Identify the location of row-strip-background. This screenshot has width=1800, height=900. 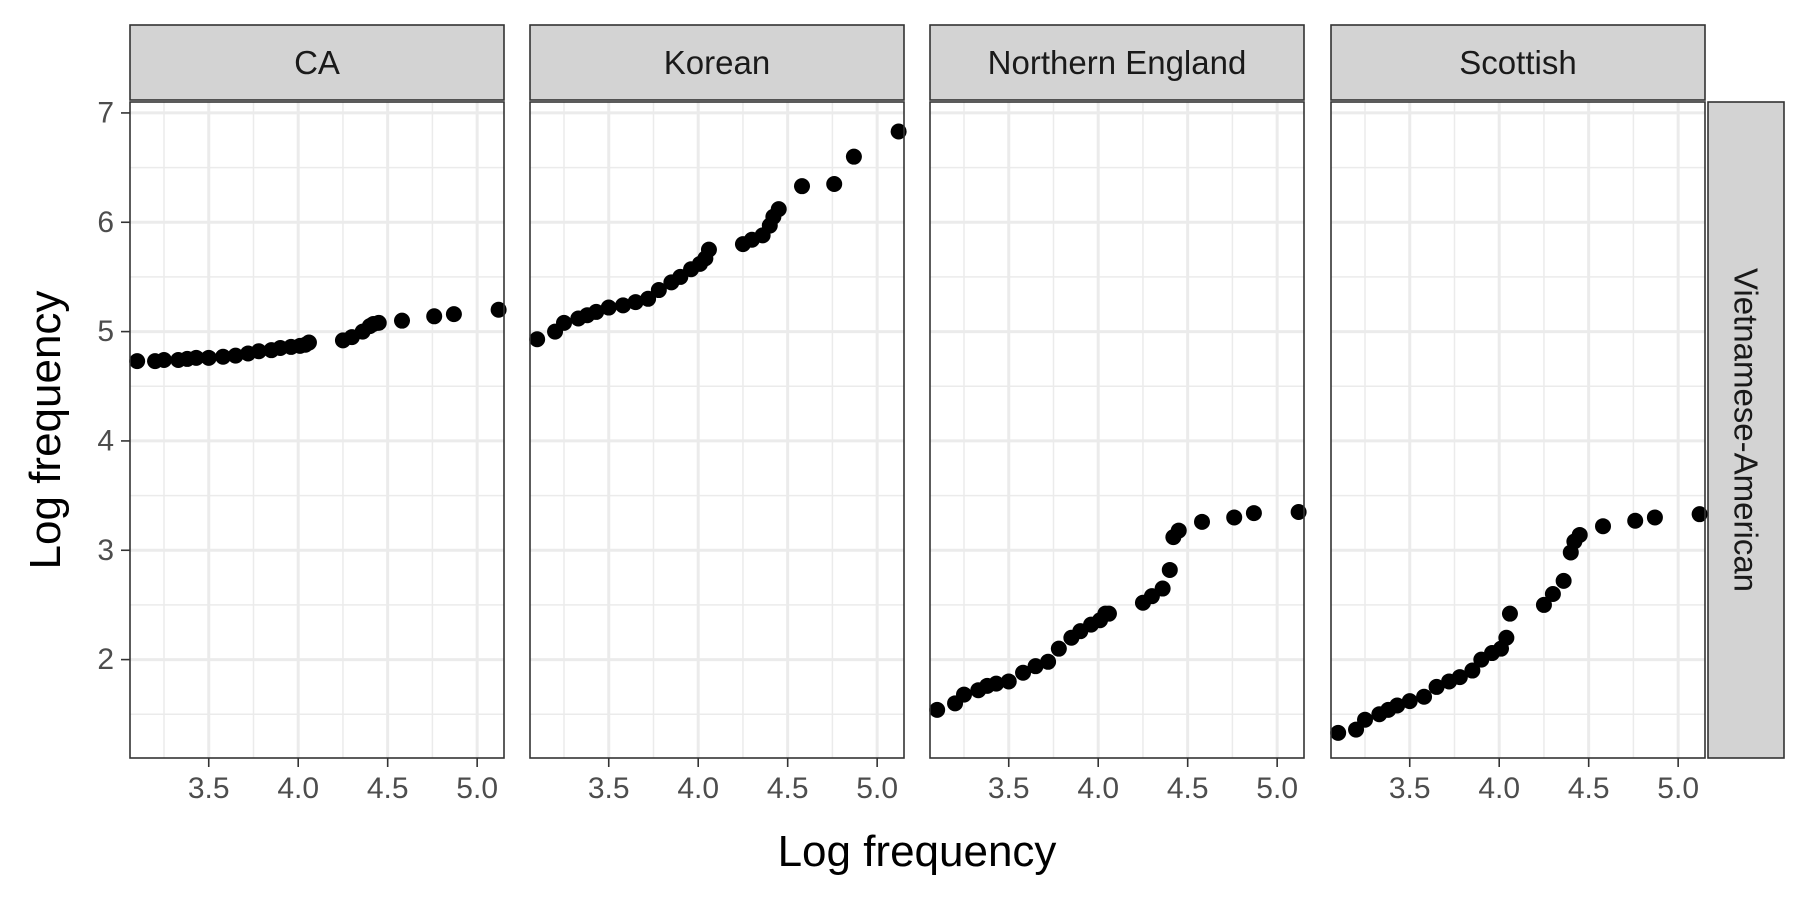
(1746, 430).